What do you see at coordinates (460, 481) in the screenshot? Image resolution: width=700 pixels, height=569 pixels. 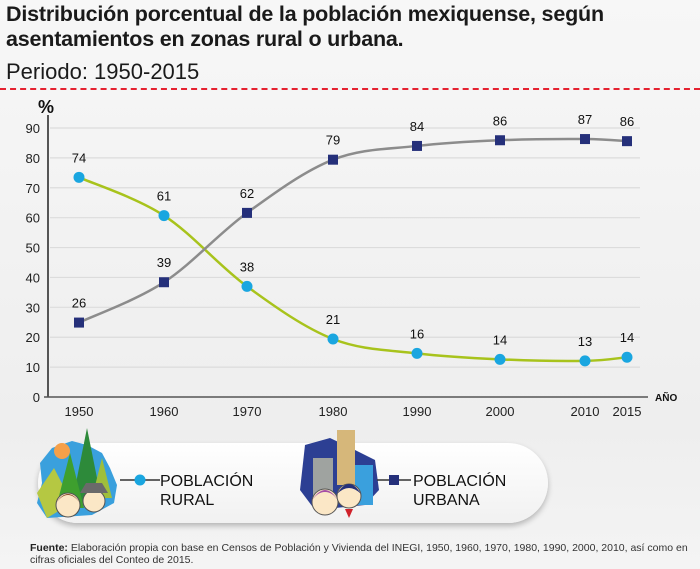 I see `legend-urbana-line1: POBLACIÓN` at bounding box center [460, 481].